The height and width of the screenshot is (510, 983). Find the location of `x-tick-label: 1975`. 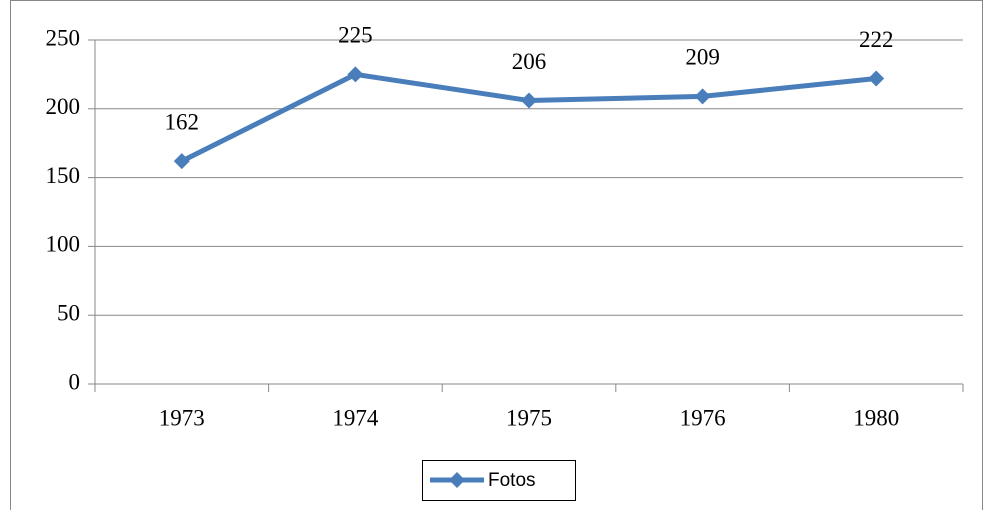

x-tick-label: 1975 is located at coordinates (529, 417).